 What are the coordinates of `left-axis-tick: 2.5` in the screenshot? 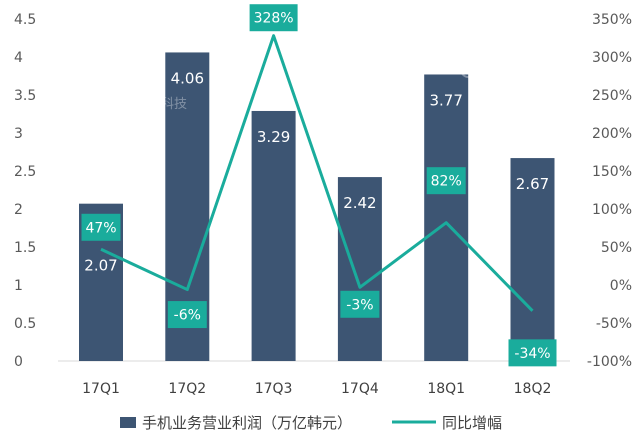 It's located at (25, 172).